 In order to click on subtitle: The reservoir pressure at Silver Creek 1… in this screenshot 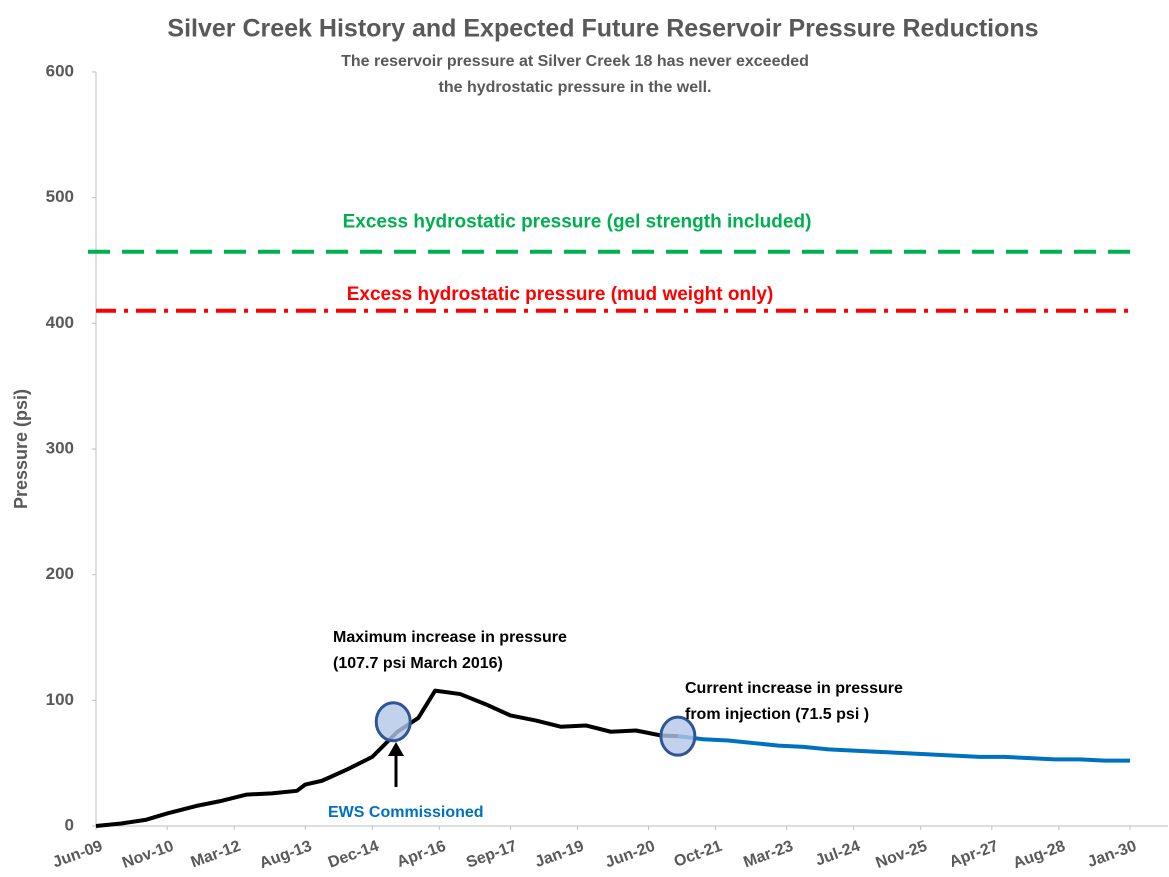, I will do `click(575, 61)`.